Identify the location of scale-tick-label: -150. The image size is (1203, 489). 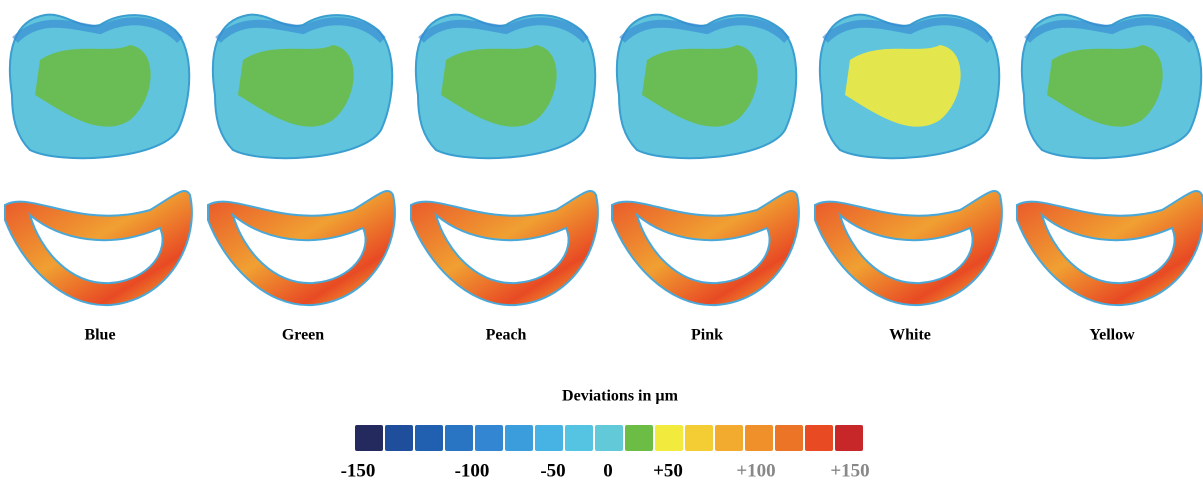
(358, 470).